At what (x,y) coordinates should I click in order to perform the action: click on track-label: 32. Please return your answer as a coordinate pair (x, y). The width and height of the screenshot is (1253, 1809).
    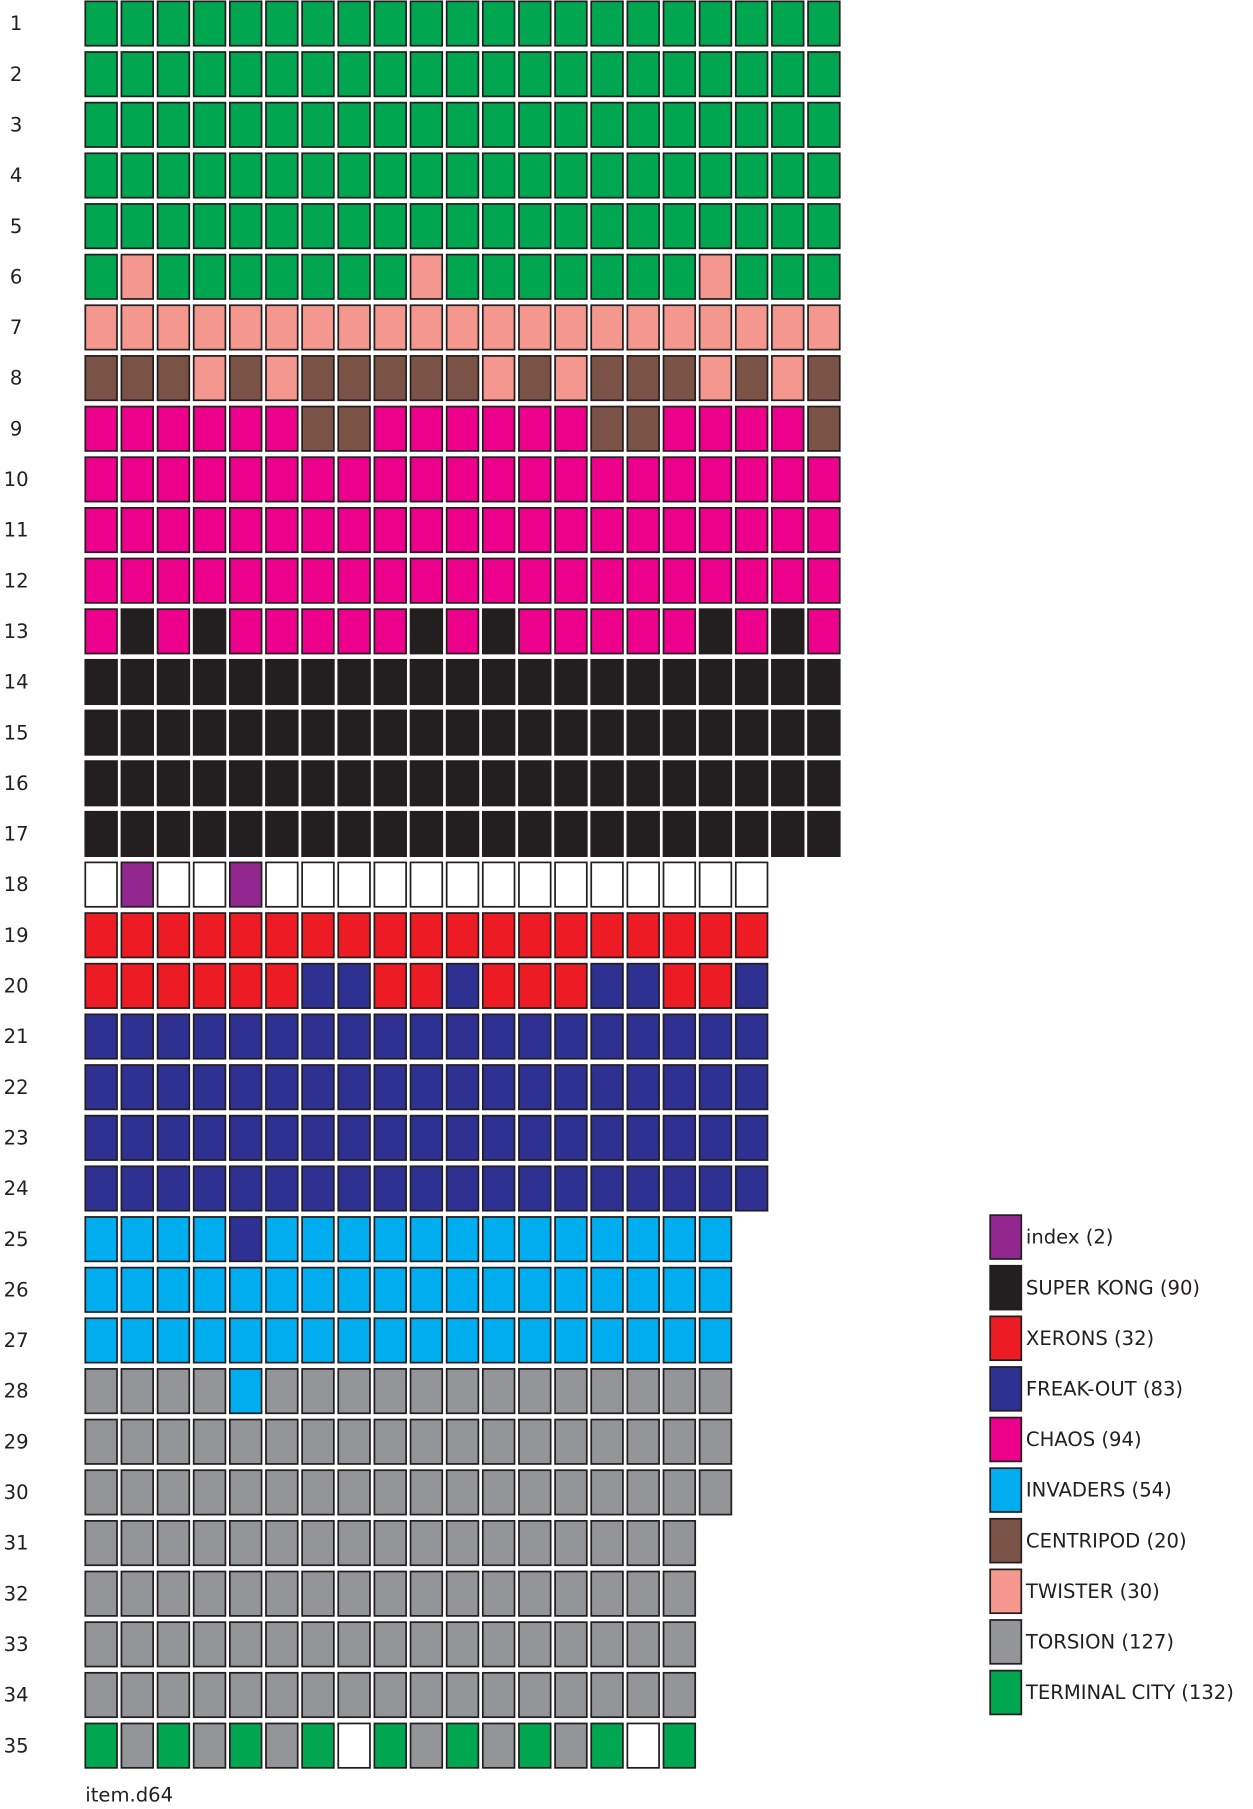
    Looking at the image, I should click on (16, 1593).